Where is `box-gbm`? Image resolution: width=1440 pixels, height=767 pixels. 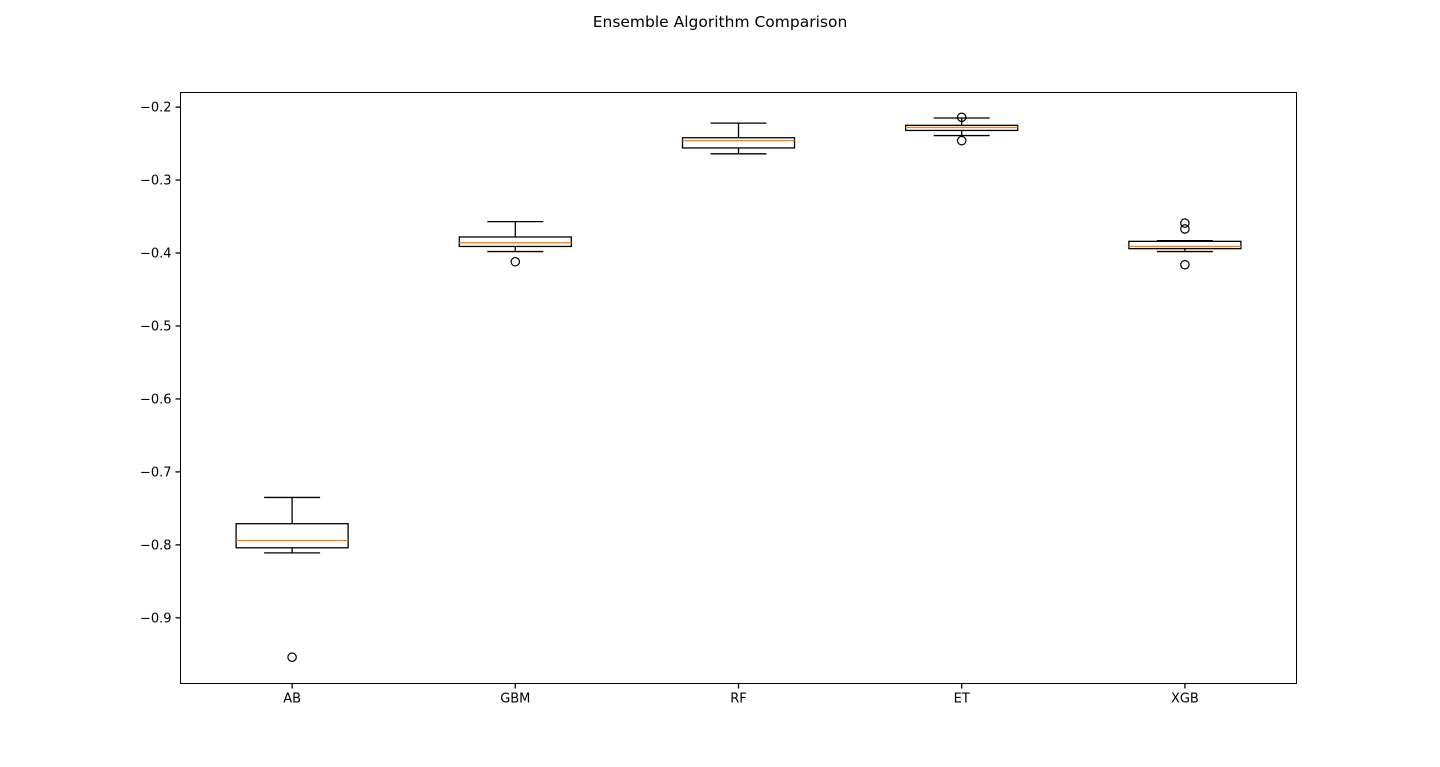 box-gbm is located at coordinates (515, 243).